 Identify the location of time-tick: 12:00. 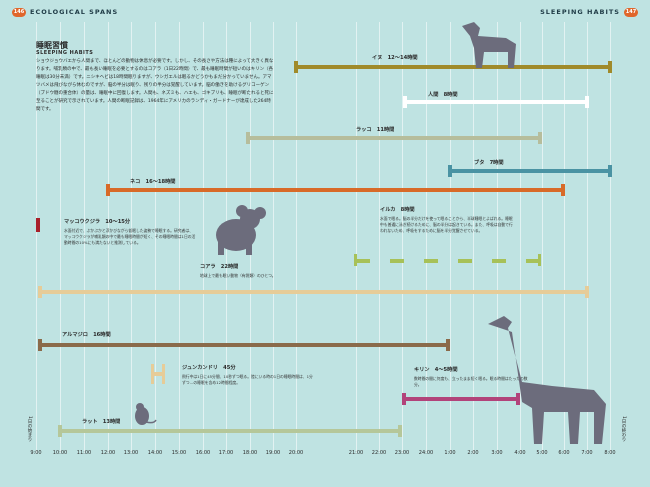
(108, 453).